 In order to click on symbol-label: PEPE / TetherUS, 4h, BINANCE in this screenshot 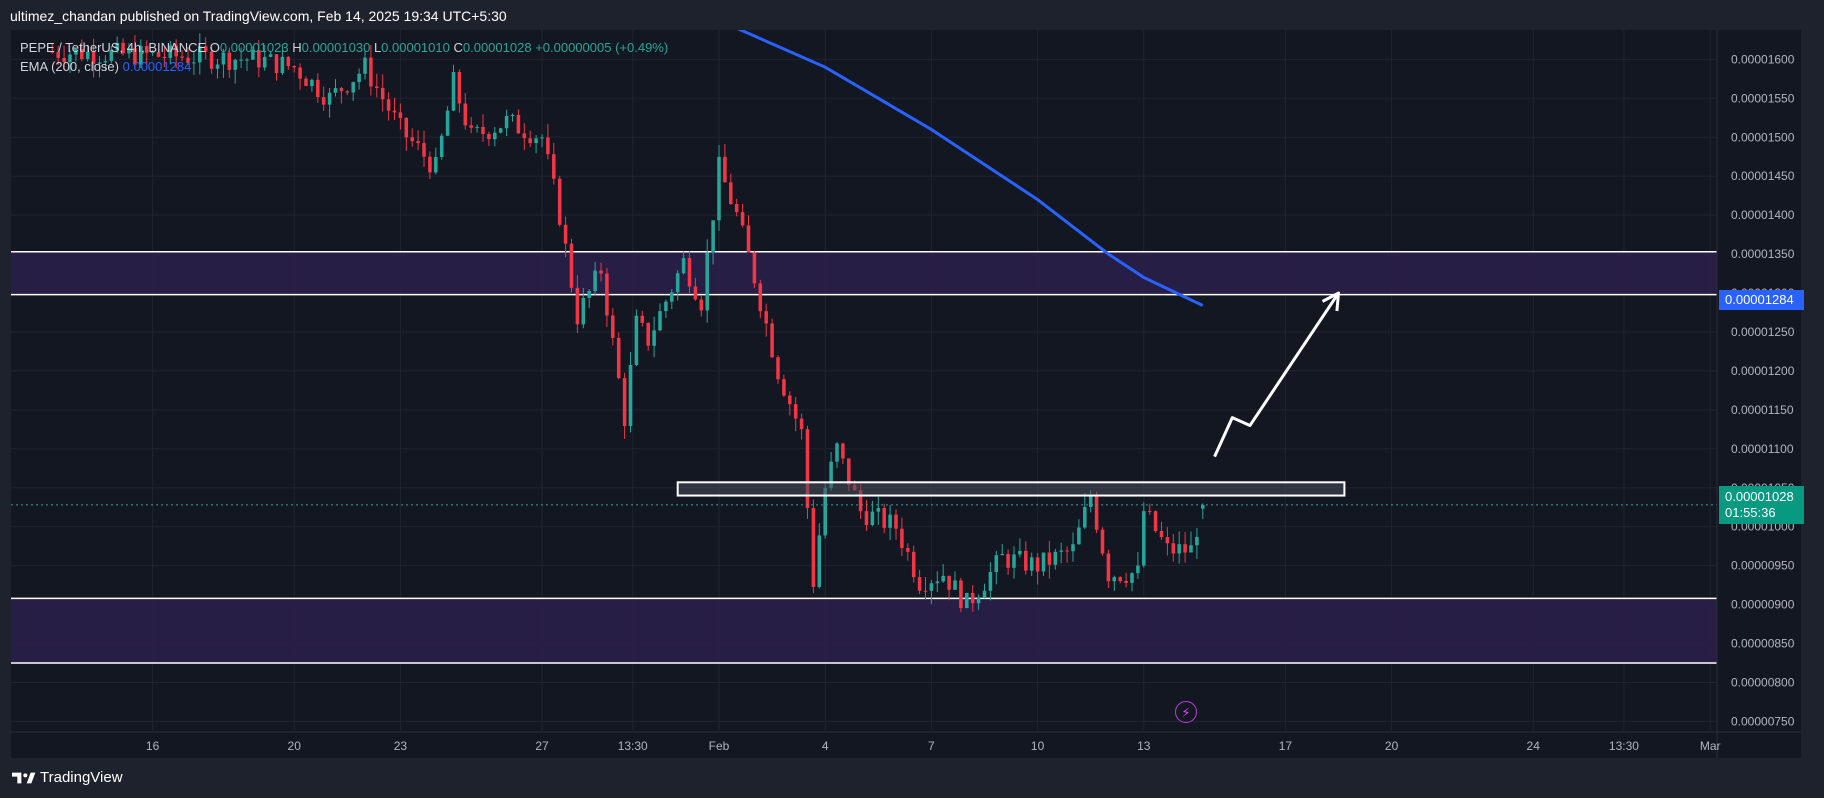, I will do `click(113, 47)`.